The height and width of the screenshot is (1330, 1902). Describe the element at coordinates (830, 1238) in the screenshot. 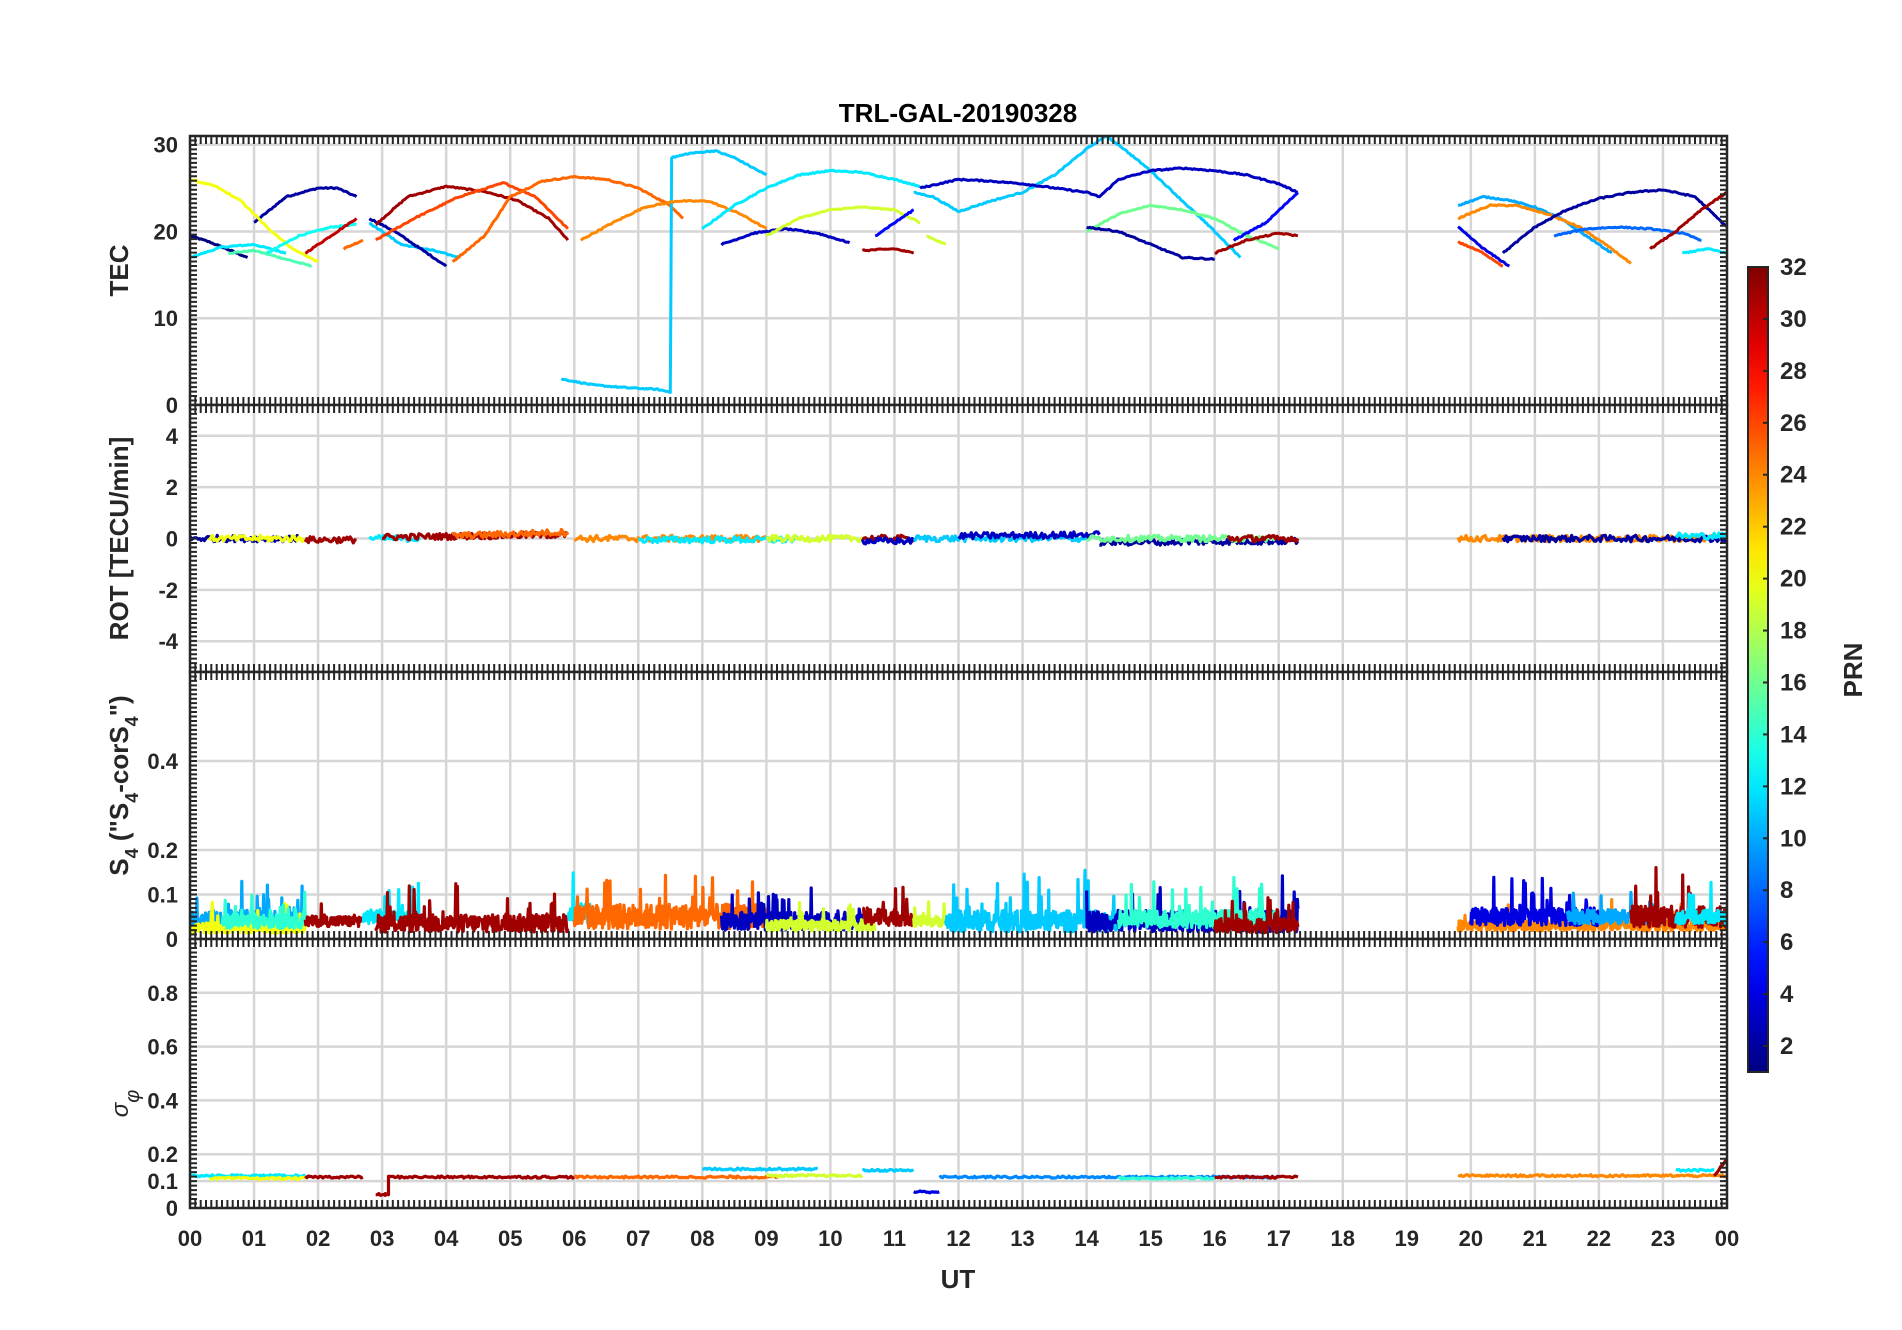

I see `x-tick-label: 10` at that location.